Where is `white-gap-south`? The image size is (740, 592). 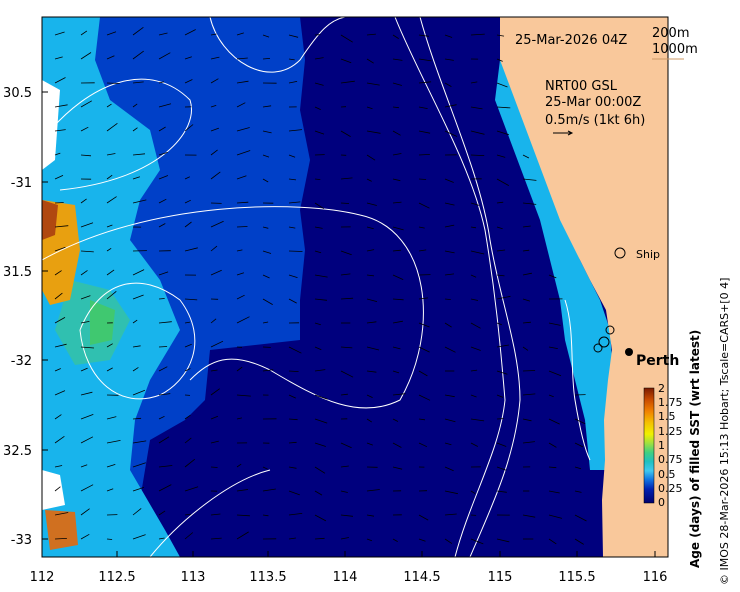 white-gap-south is located at coordinates (53, 490).